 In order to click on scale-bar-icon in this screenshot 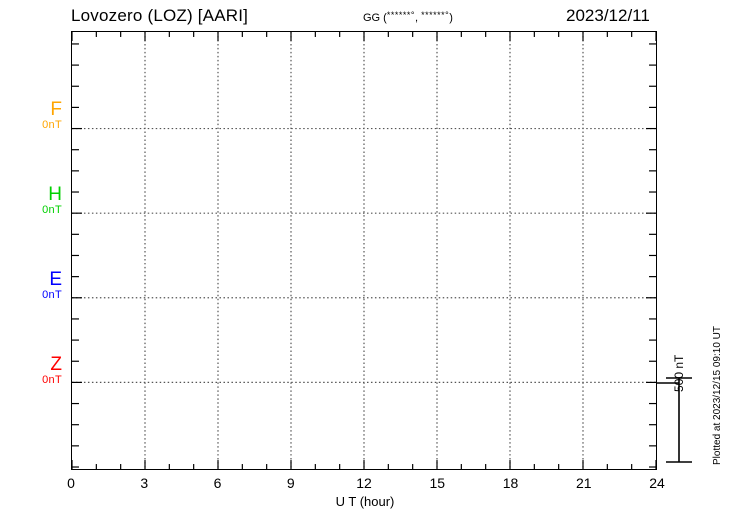, I will do `click(679, 420)`.